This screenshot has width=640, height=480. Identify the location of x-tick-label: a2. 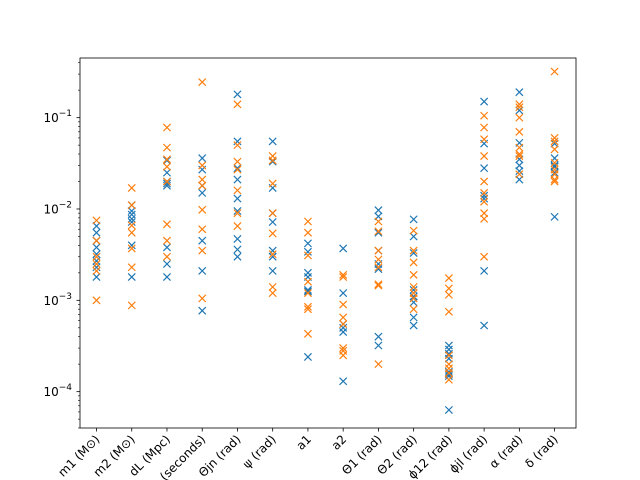
(339, 442).